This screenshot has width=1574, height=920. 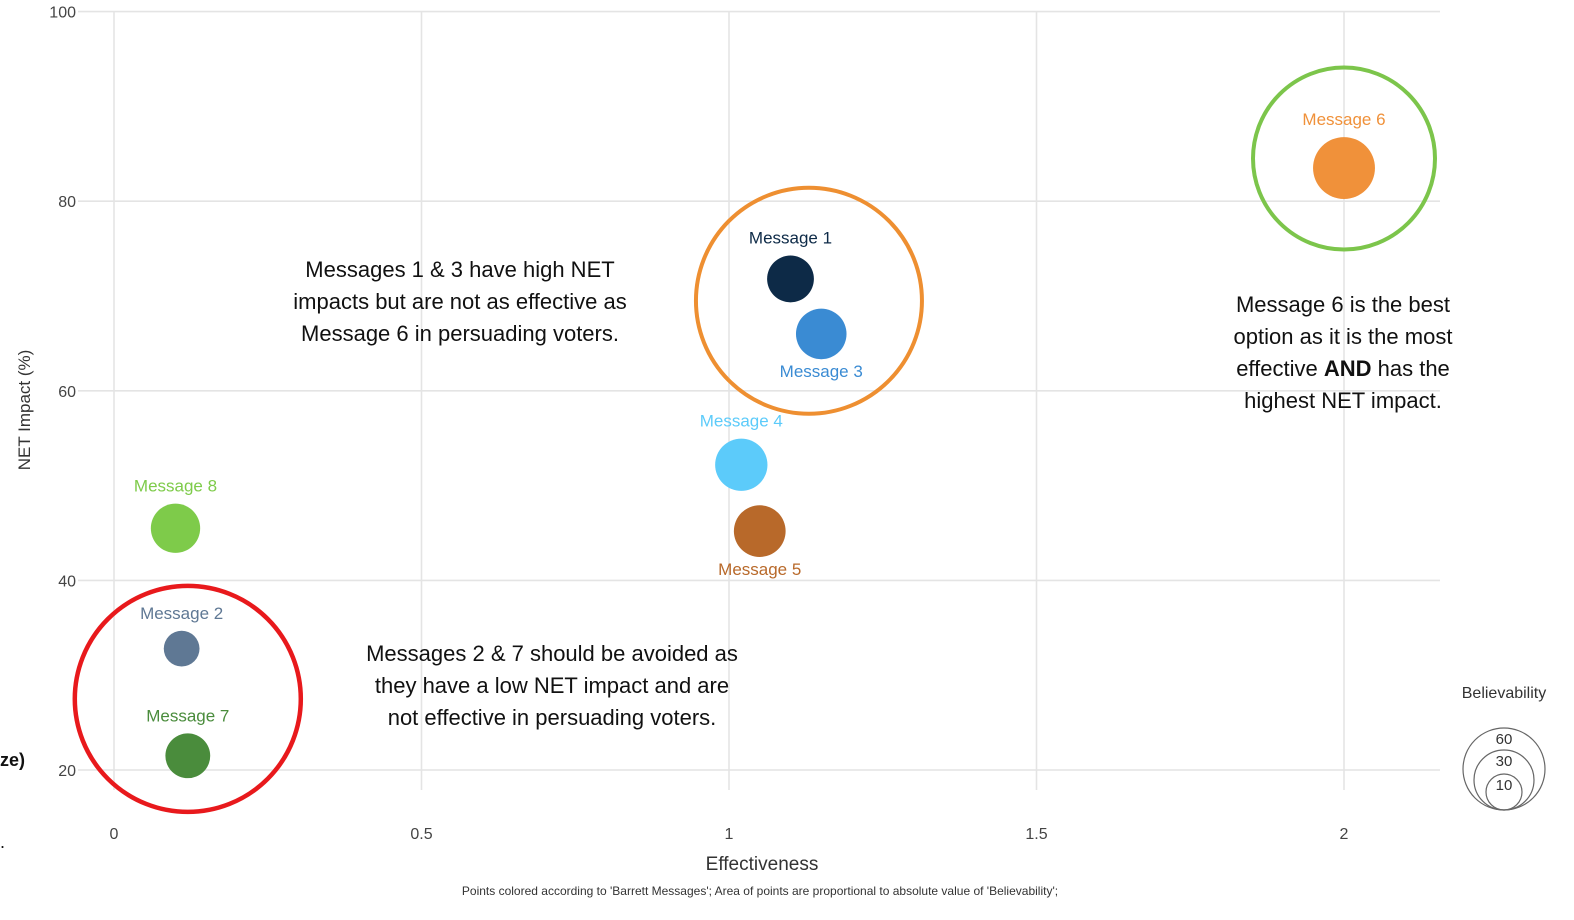 I want to click on annotation-line: highest NET impact., so click(x=1343, y=400).